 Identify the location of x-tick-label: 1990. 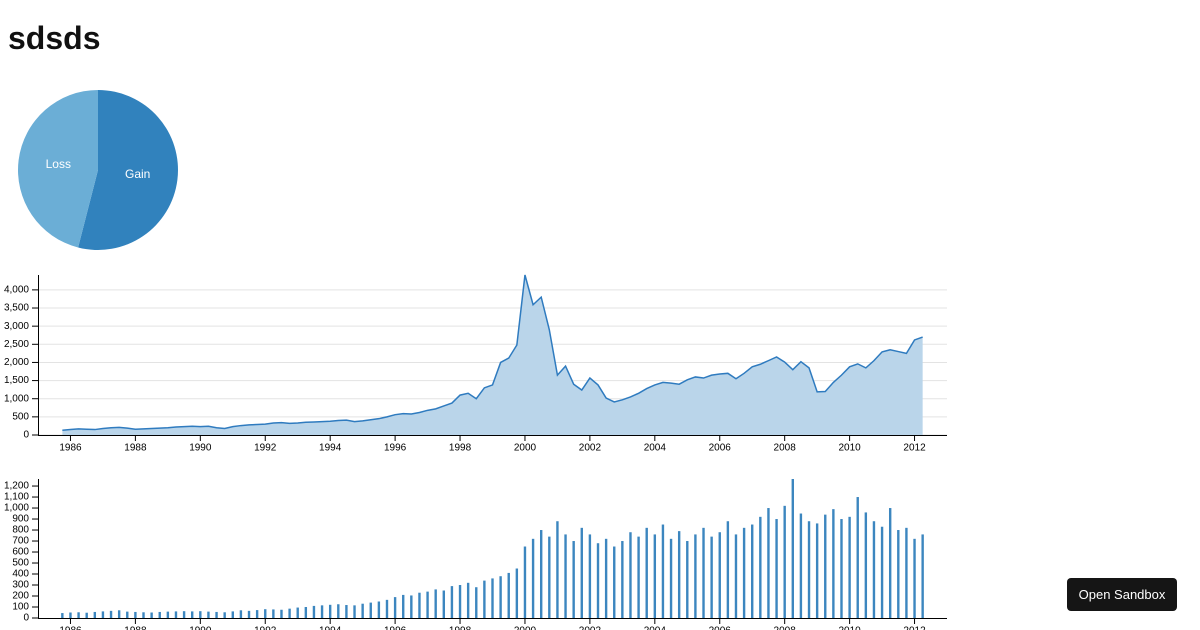
(200, 448).